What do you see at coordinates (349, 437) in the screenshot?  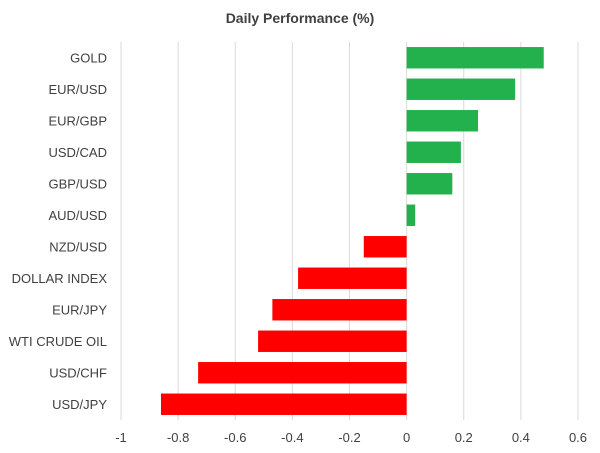 I see `x-tick-label-4: -0.2` at bounding box center [349, 437].